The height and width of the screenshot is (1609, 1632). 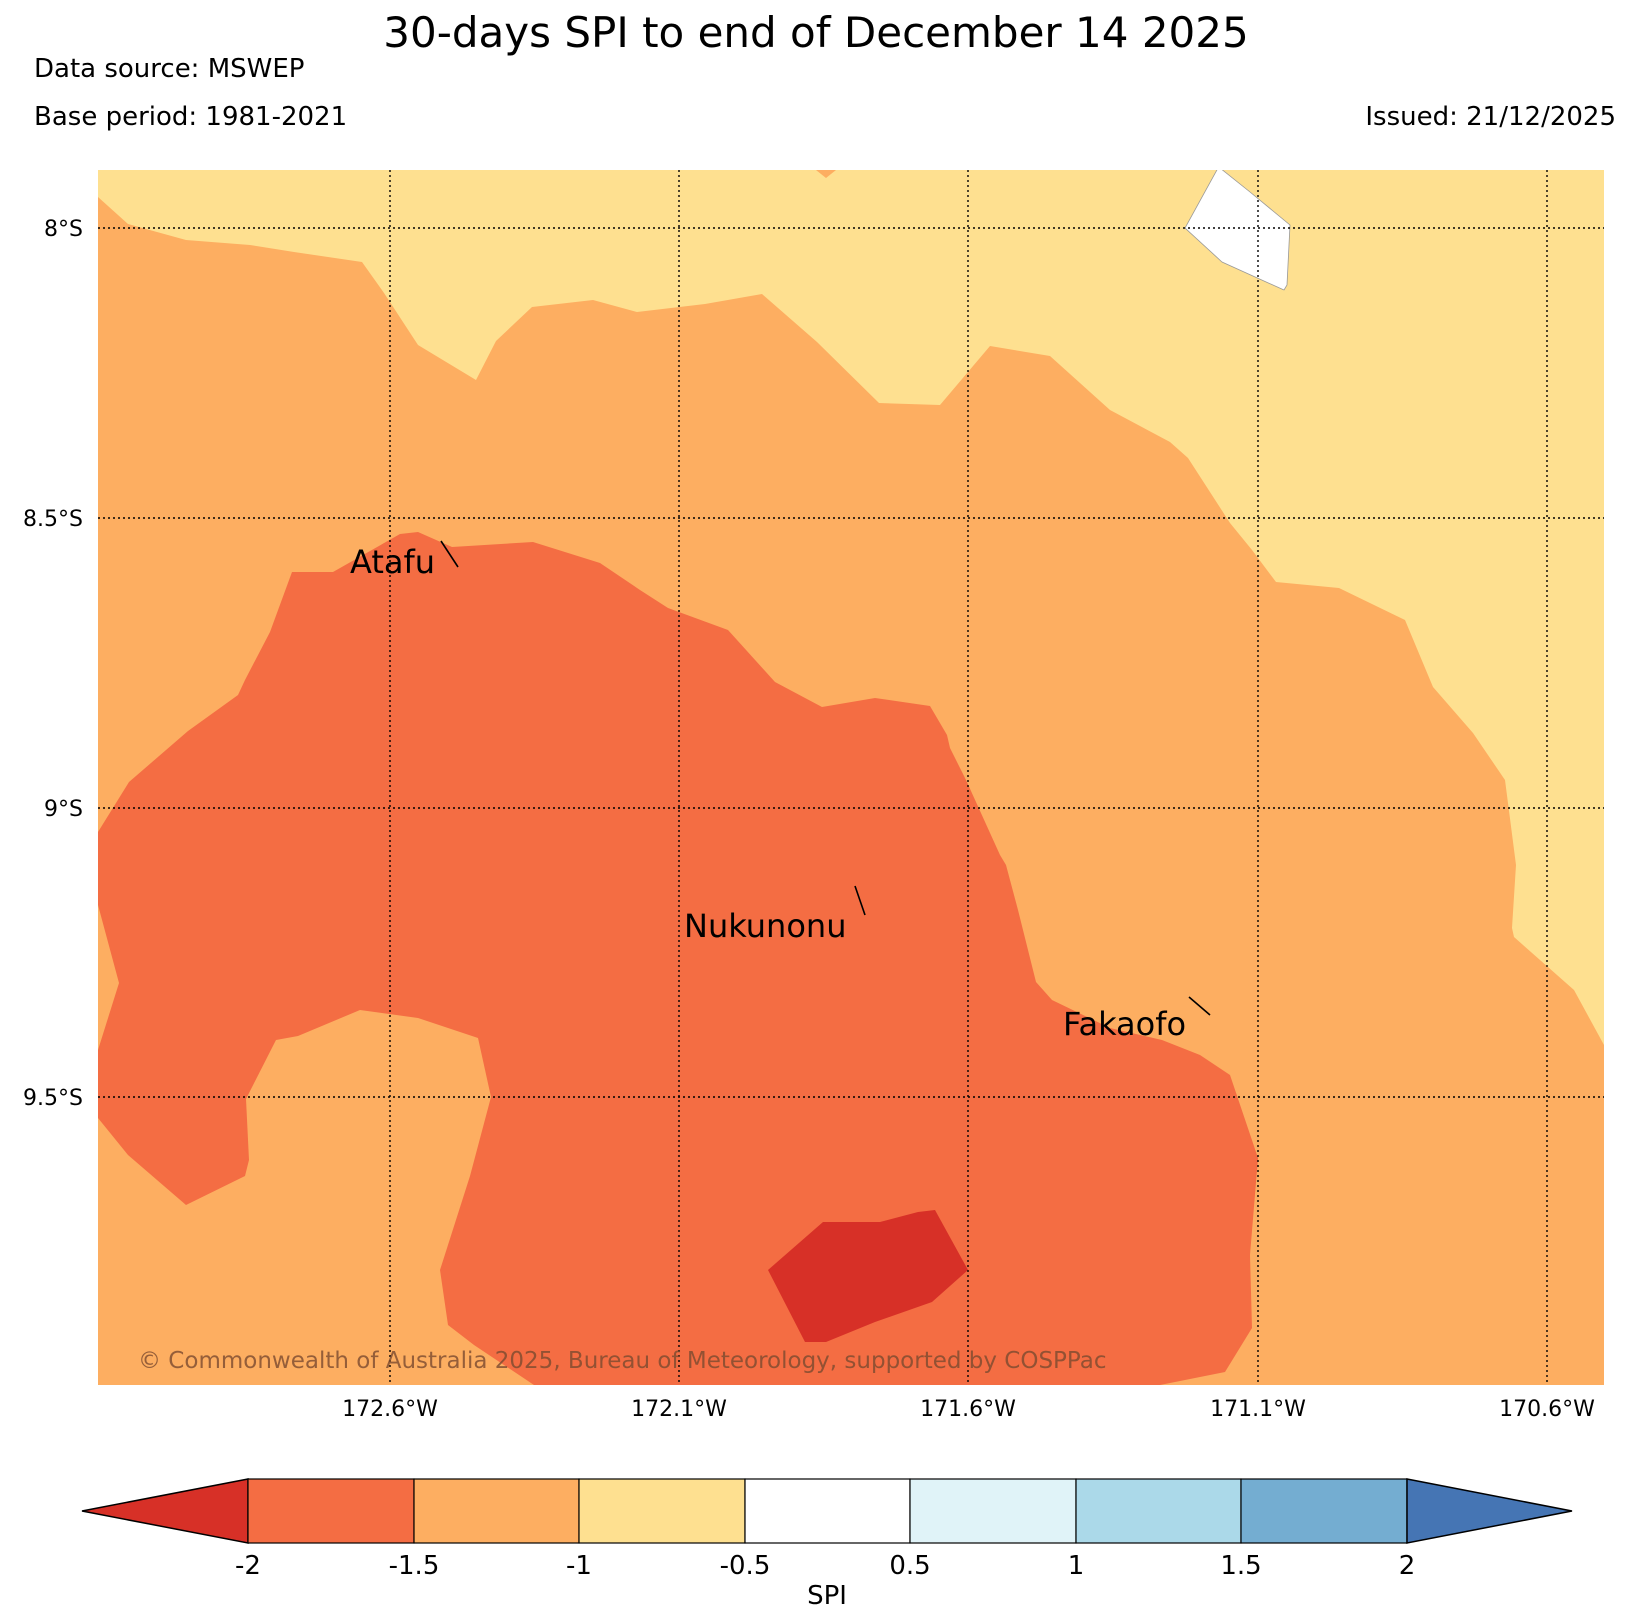 I want to click on colorbar-tick-0-5: 0.5, so click(x=909, y=1566).